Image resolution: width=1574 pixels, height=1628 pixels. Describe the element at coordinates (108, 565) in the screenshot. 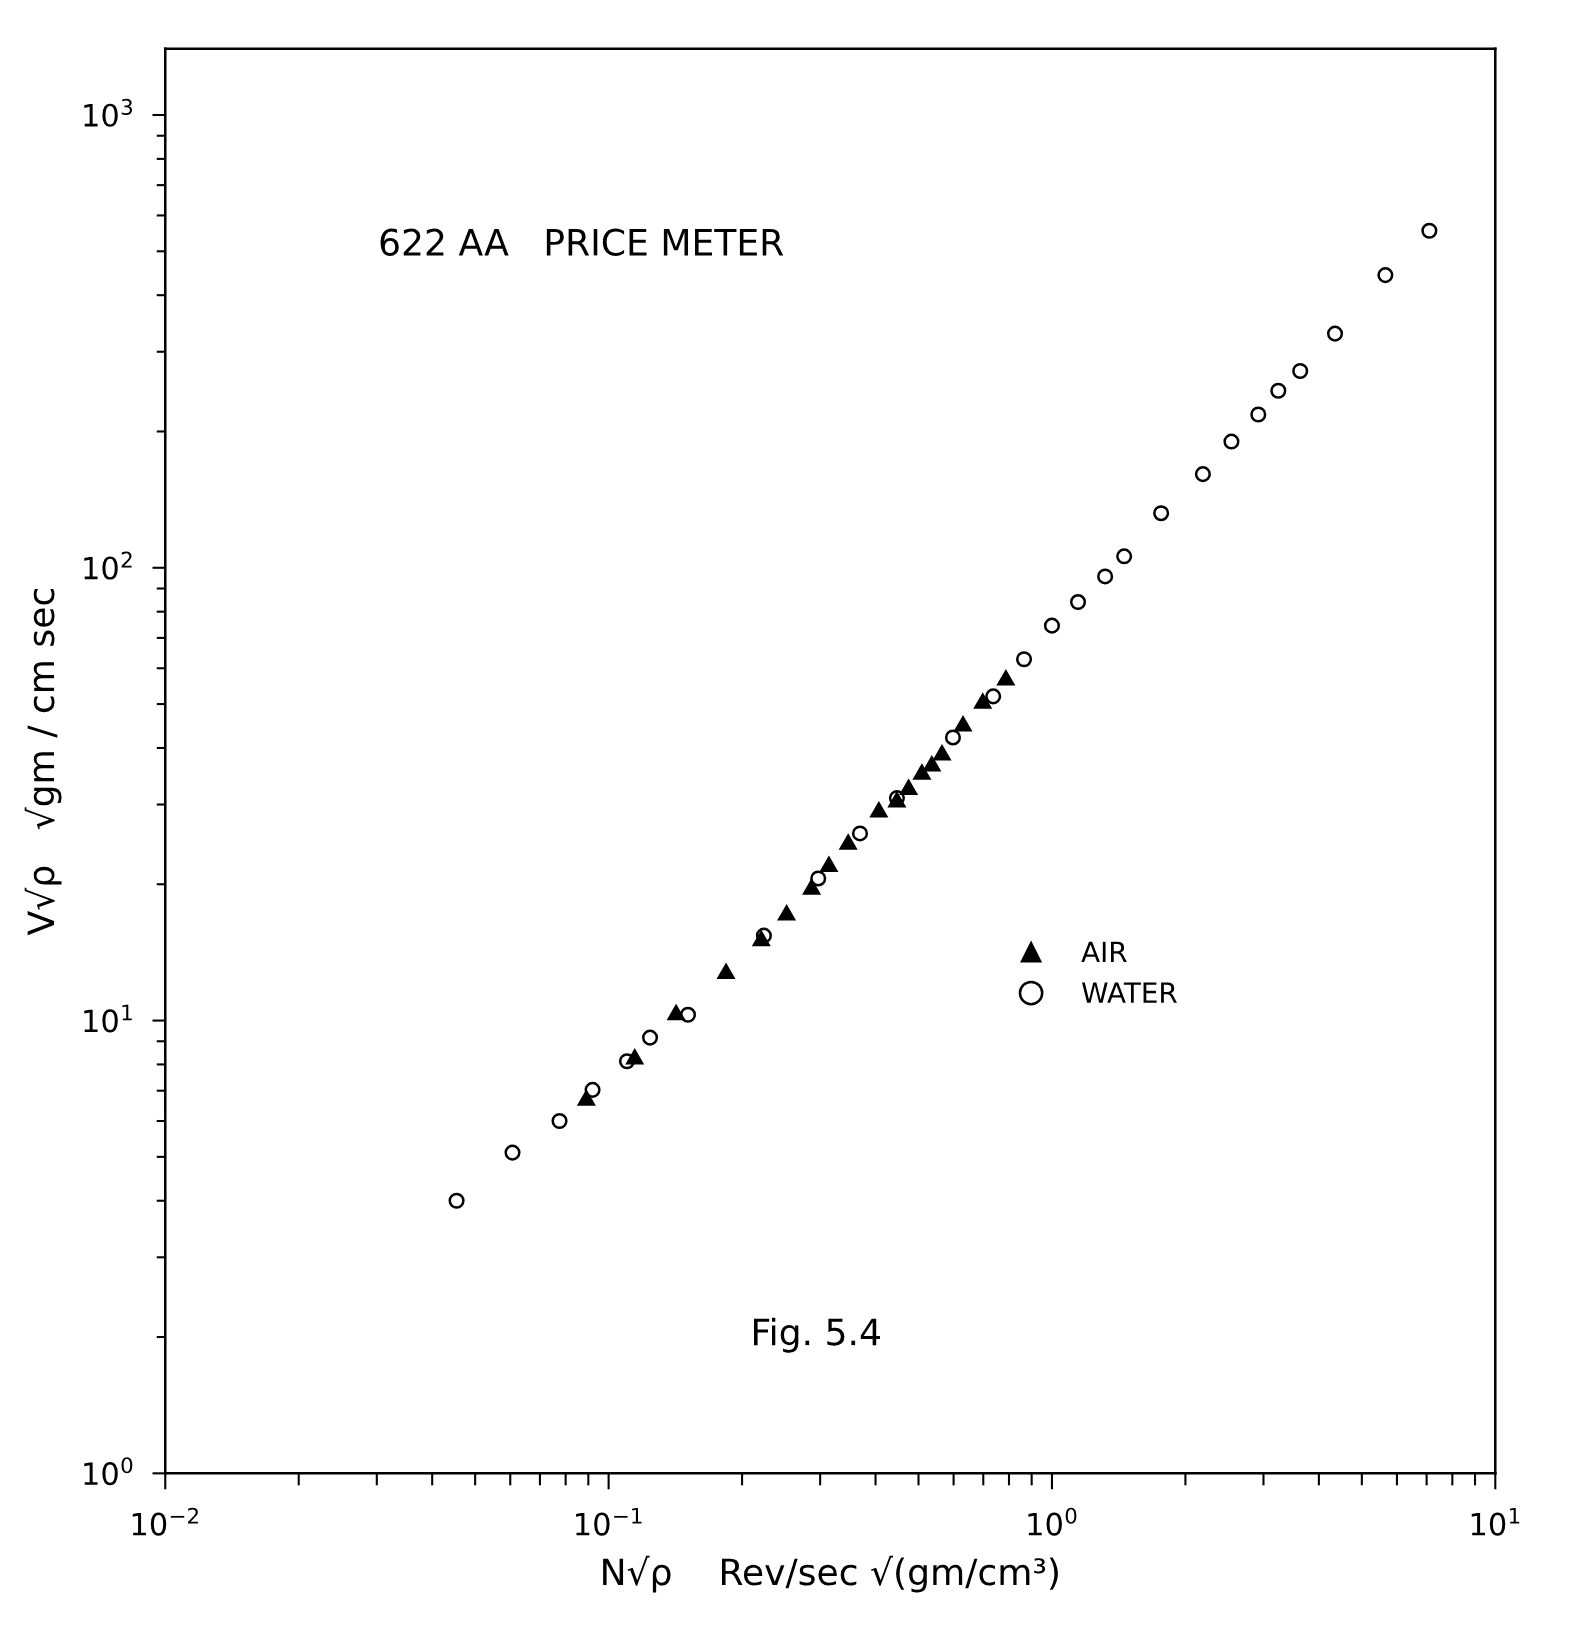

I see `y-tick-label: 10$^{2}$` at that location.